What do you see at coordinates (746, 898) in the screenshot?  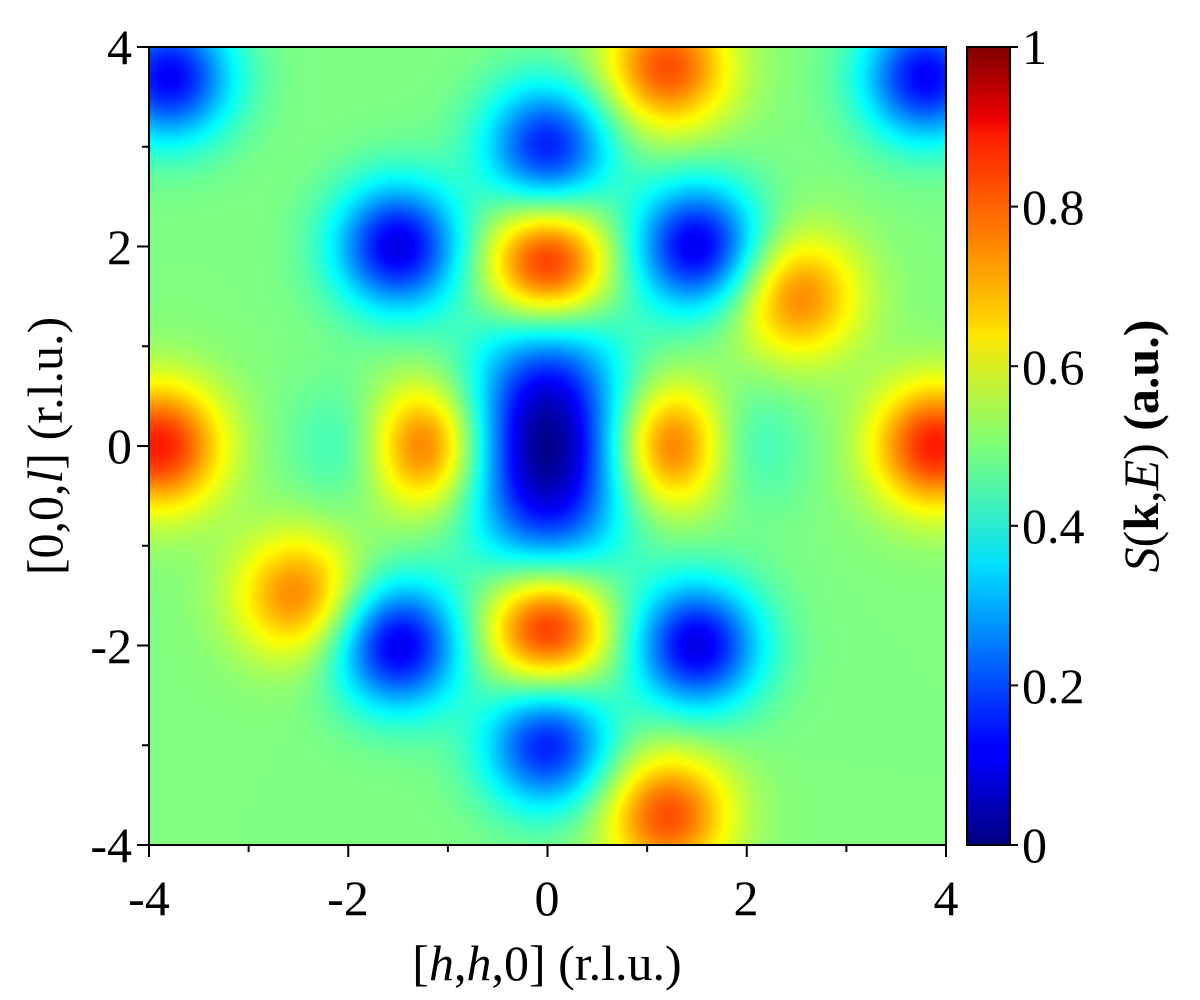 I see `x-tick-label: 2` at bounding box center [746, 898].